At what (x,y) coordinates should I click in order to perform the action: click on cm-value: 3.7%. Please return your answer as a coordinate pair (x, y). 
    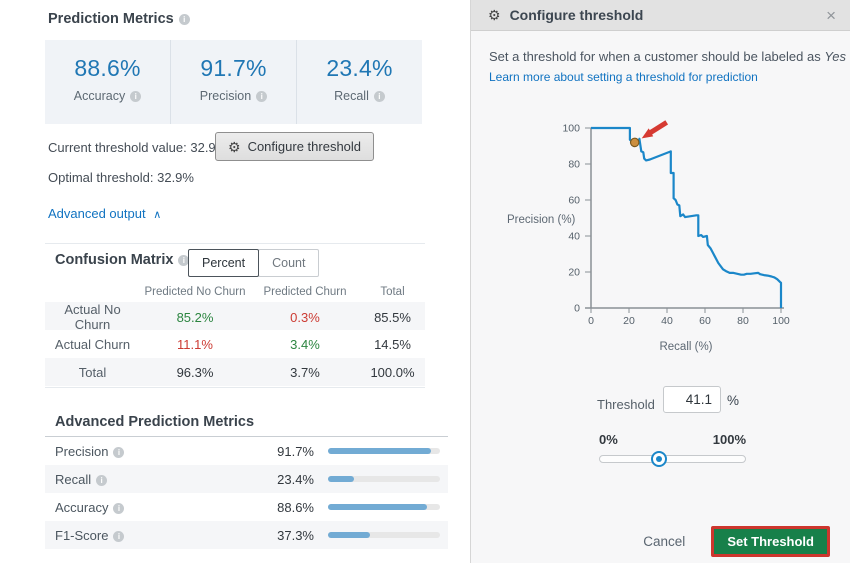
    Looking at the image, I should click on (305, 372).